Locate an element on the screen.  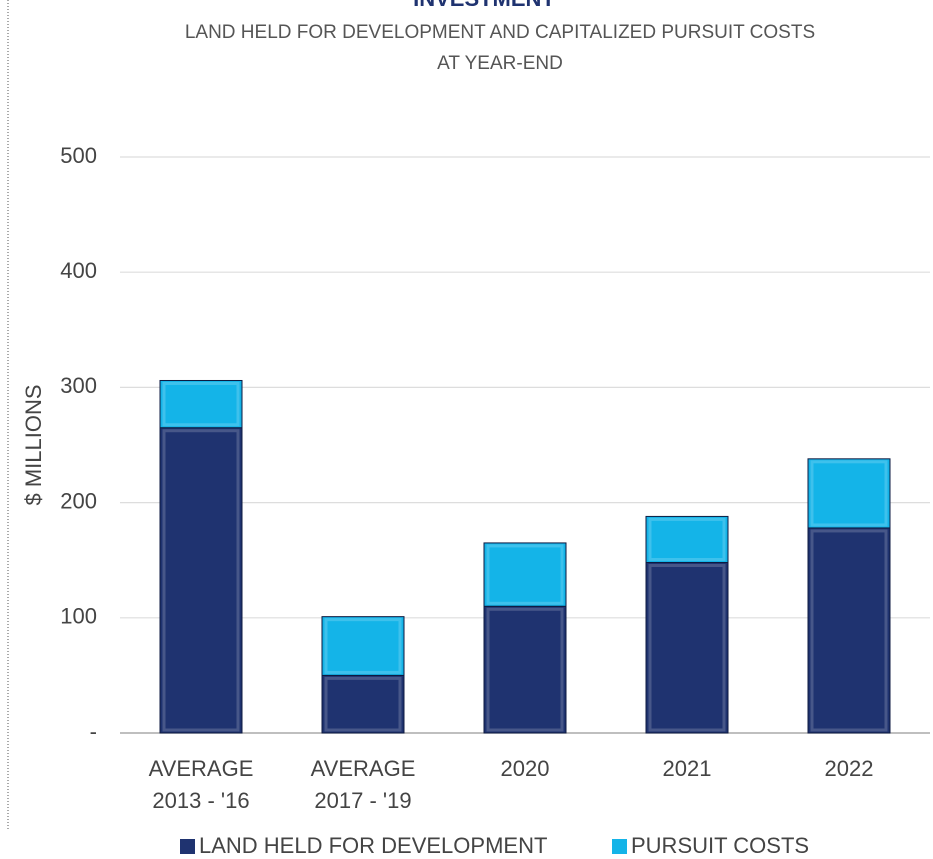
legend-label: LAND HELD FOR DEVELOPMENT is located at coordinates (373, 845).